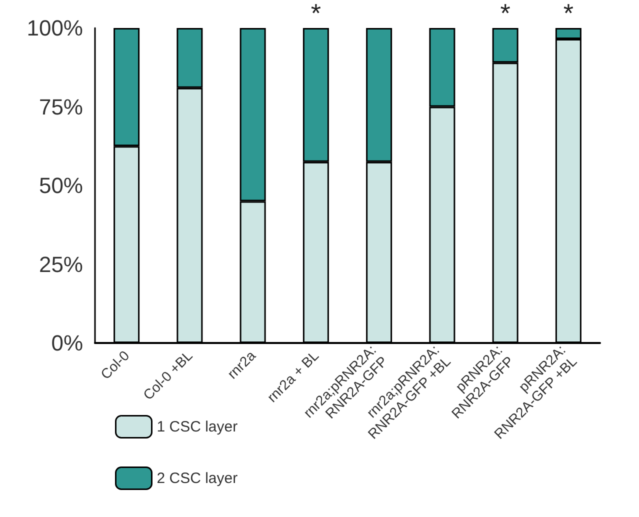 The height and width of the screenshot is (517, 639). Describe the element at coordinates (197, 427) in the screenshot. I see `legend-label: 1 CSC layer` at that location.